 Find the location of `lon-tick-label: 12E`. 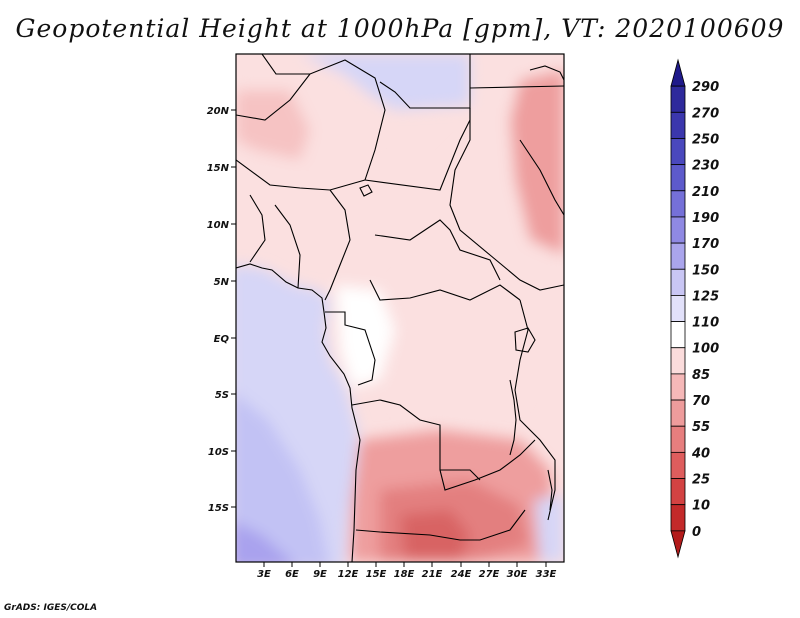

lon-tick-label: 12E is located at coordinates (348, 574).